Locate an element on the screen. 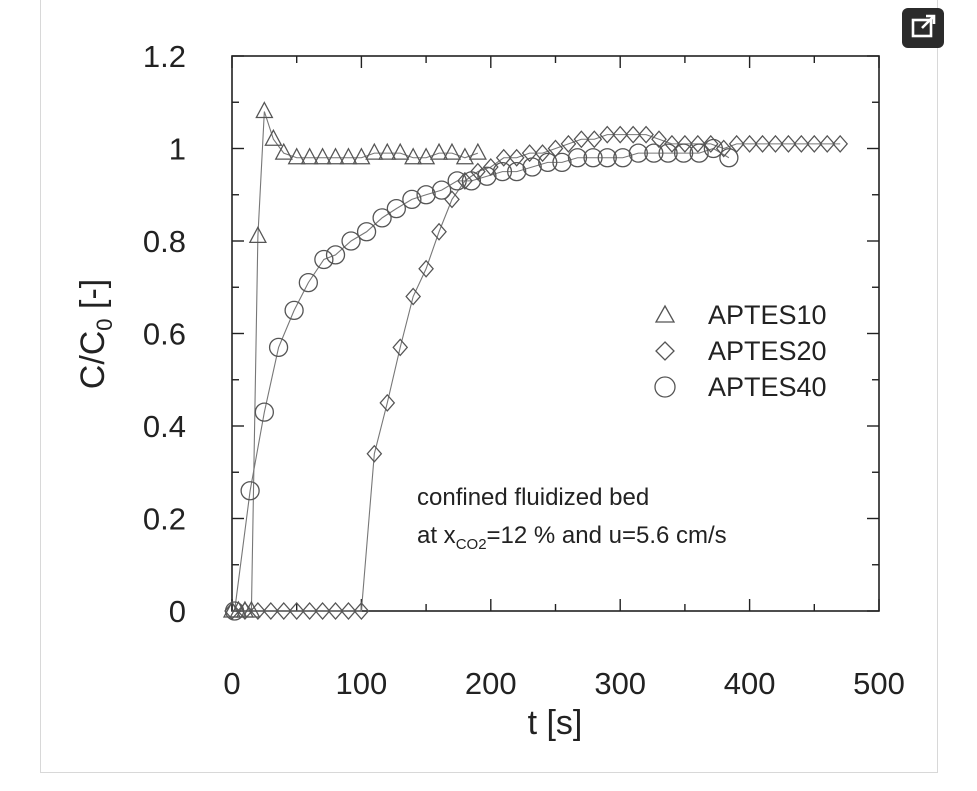  legend: APTES10 APTES20 APTES40 is located at coordinates (740, 351).